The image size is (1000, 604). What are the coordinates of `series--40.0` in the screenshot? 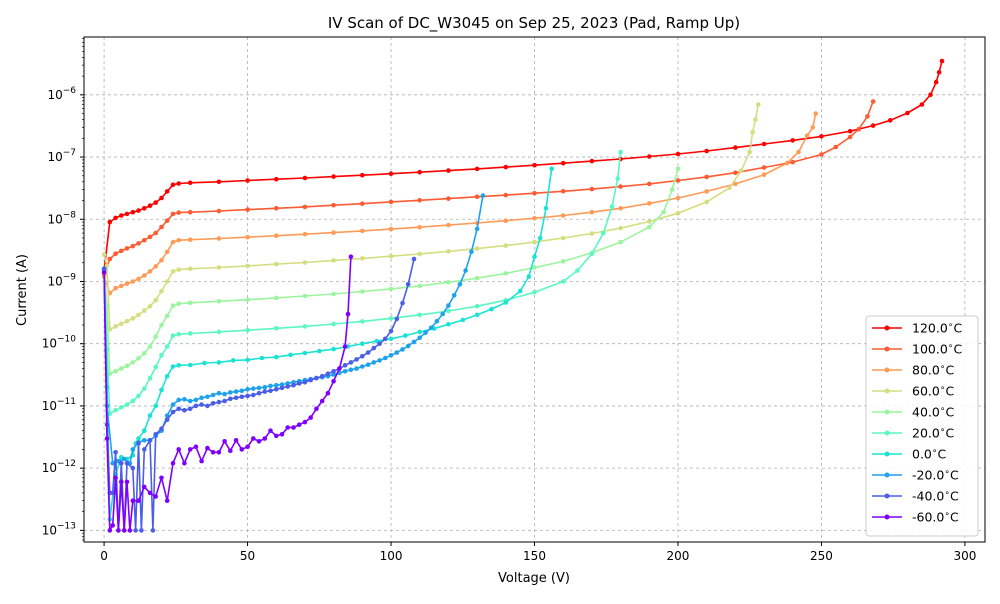 It's located at (259, 394).